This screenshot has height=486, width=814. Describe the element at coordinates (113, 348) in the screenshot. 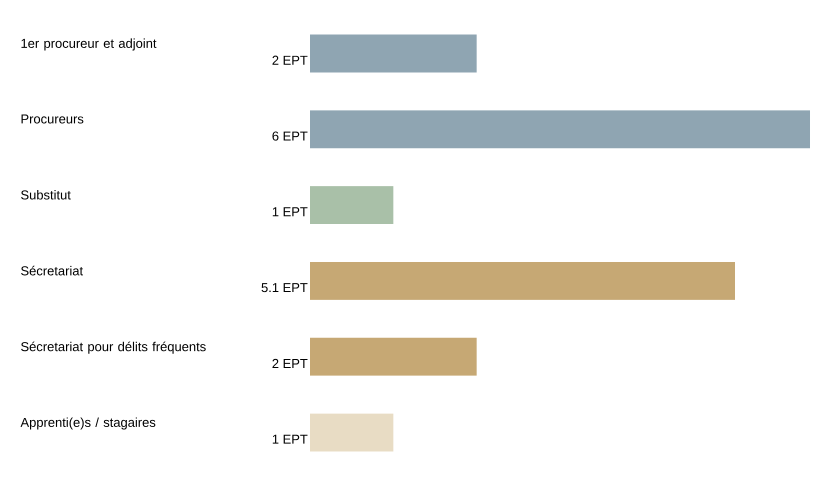

I see `y-tick-label: Sécretariat pour délits fréquents` at that location.